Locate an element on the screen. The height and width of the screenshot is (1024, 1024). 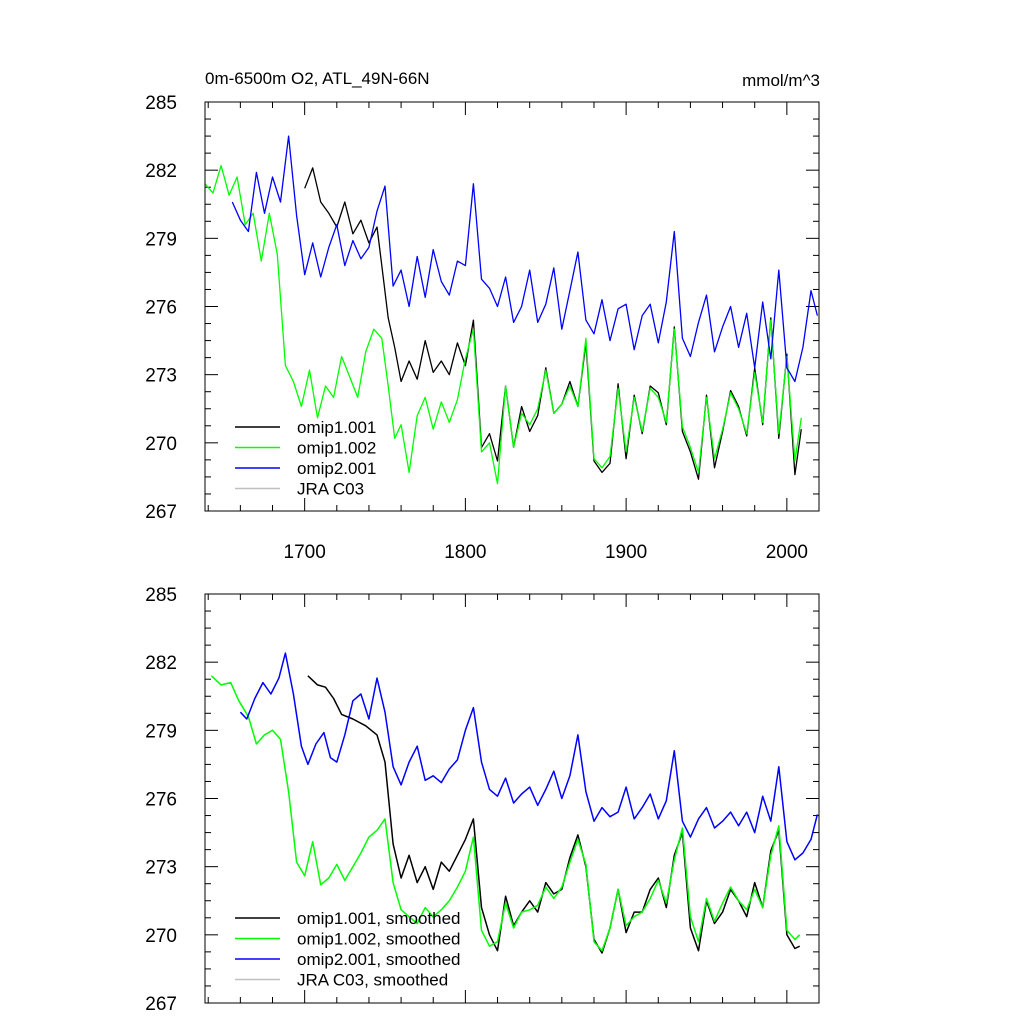
panel-units-label: mmol/m^3 is located at coordinates (781, 80).